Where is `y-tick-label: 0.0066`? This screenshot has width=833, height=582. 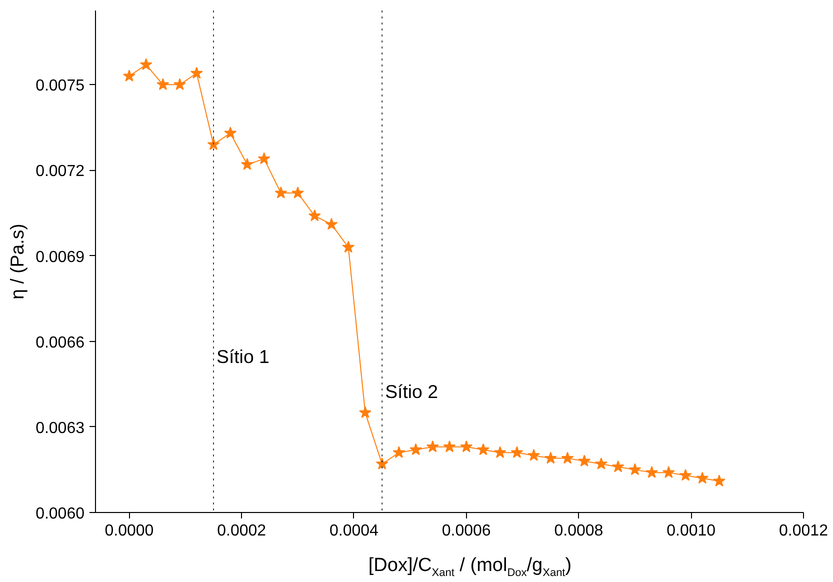 y-tick-label: 0.0066 is located at coordinates (60, 343).